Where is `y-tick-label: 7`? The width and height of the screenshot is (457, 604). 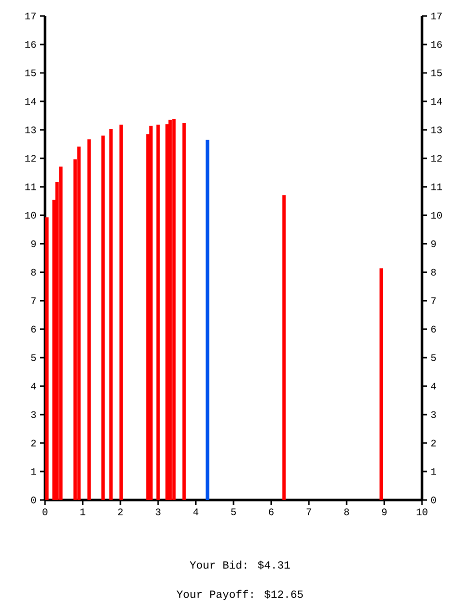 y-tick-label: 7 is located at coordinates (33, 300).